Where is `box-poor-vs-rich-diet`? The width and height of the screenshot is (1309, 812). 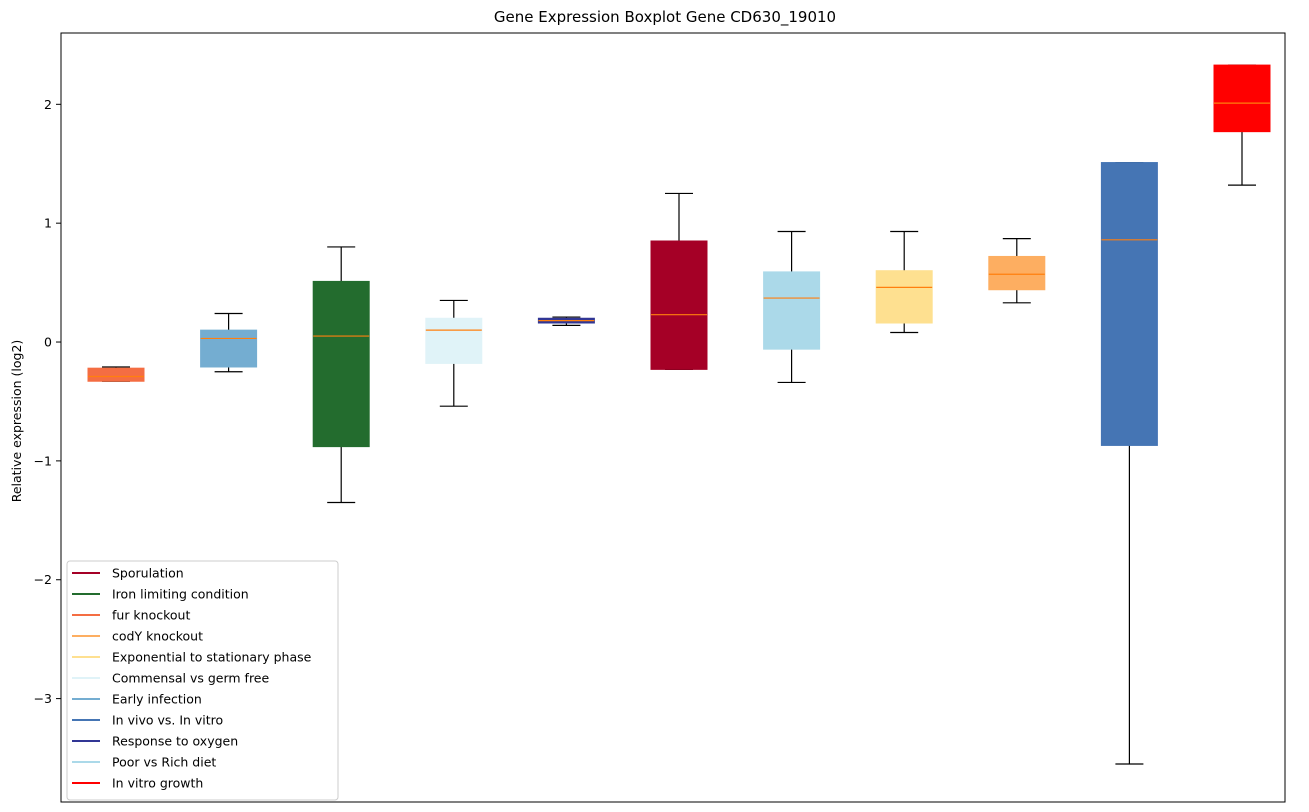 box-poor-vs-rich-diet is located at coordinates (792, 307).